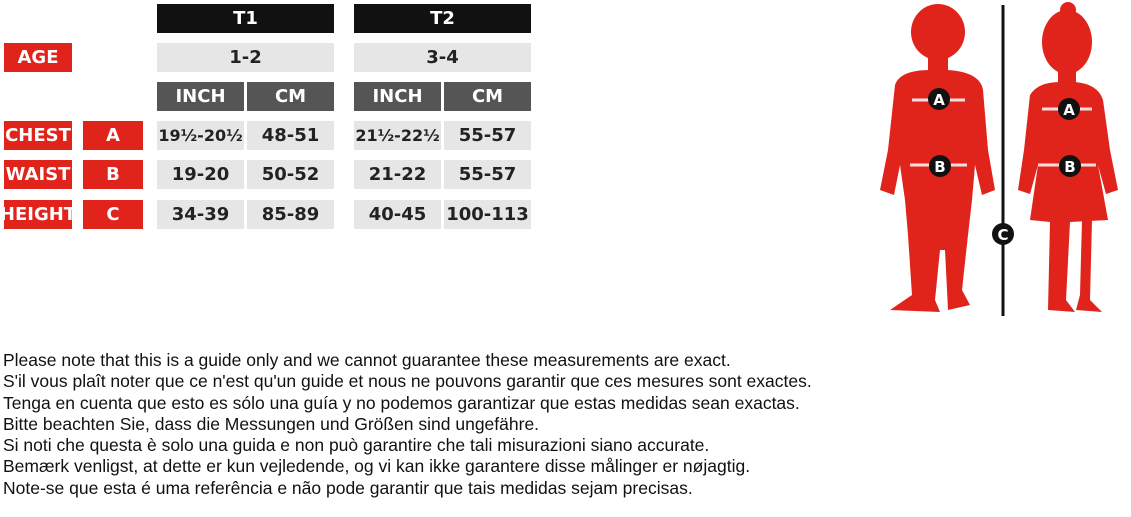 This screenshot has width=1131, height=517. I want to click on chest-inch-t2: 21½-22½, so click(397, 135).